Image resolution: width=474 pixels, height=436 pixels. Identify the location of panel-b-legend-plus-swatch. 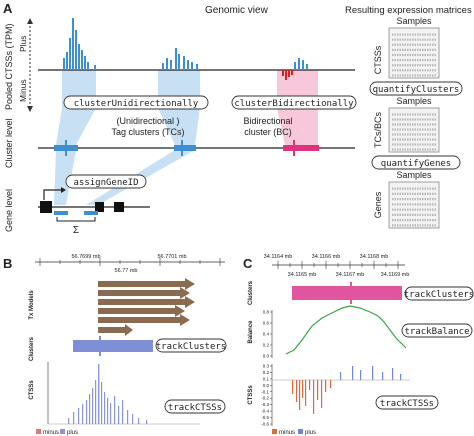
(62, 431).